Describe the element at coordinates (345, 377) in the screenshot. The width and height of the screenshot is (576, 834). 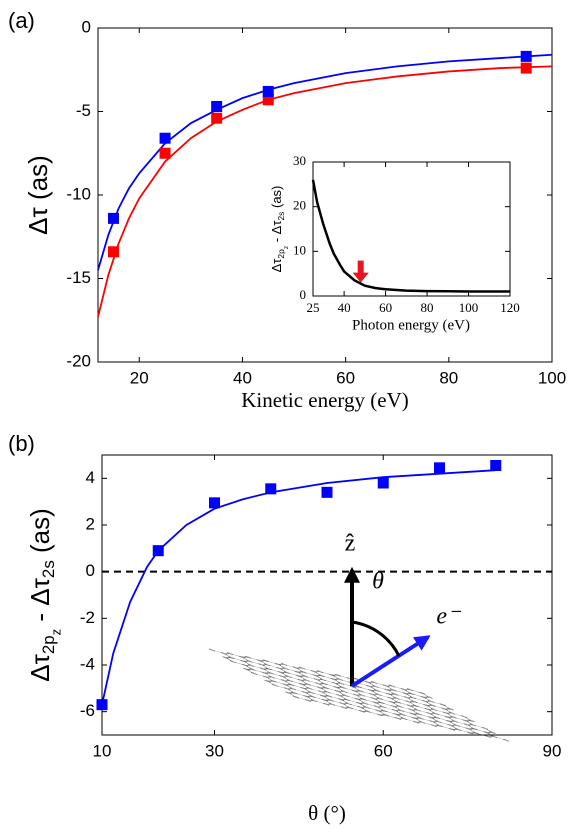
I see `x-tick-label: 60` at that location.